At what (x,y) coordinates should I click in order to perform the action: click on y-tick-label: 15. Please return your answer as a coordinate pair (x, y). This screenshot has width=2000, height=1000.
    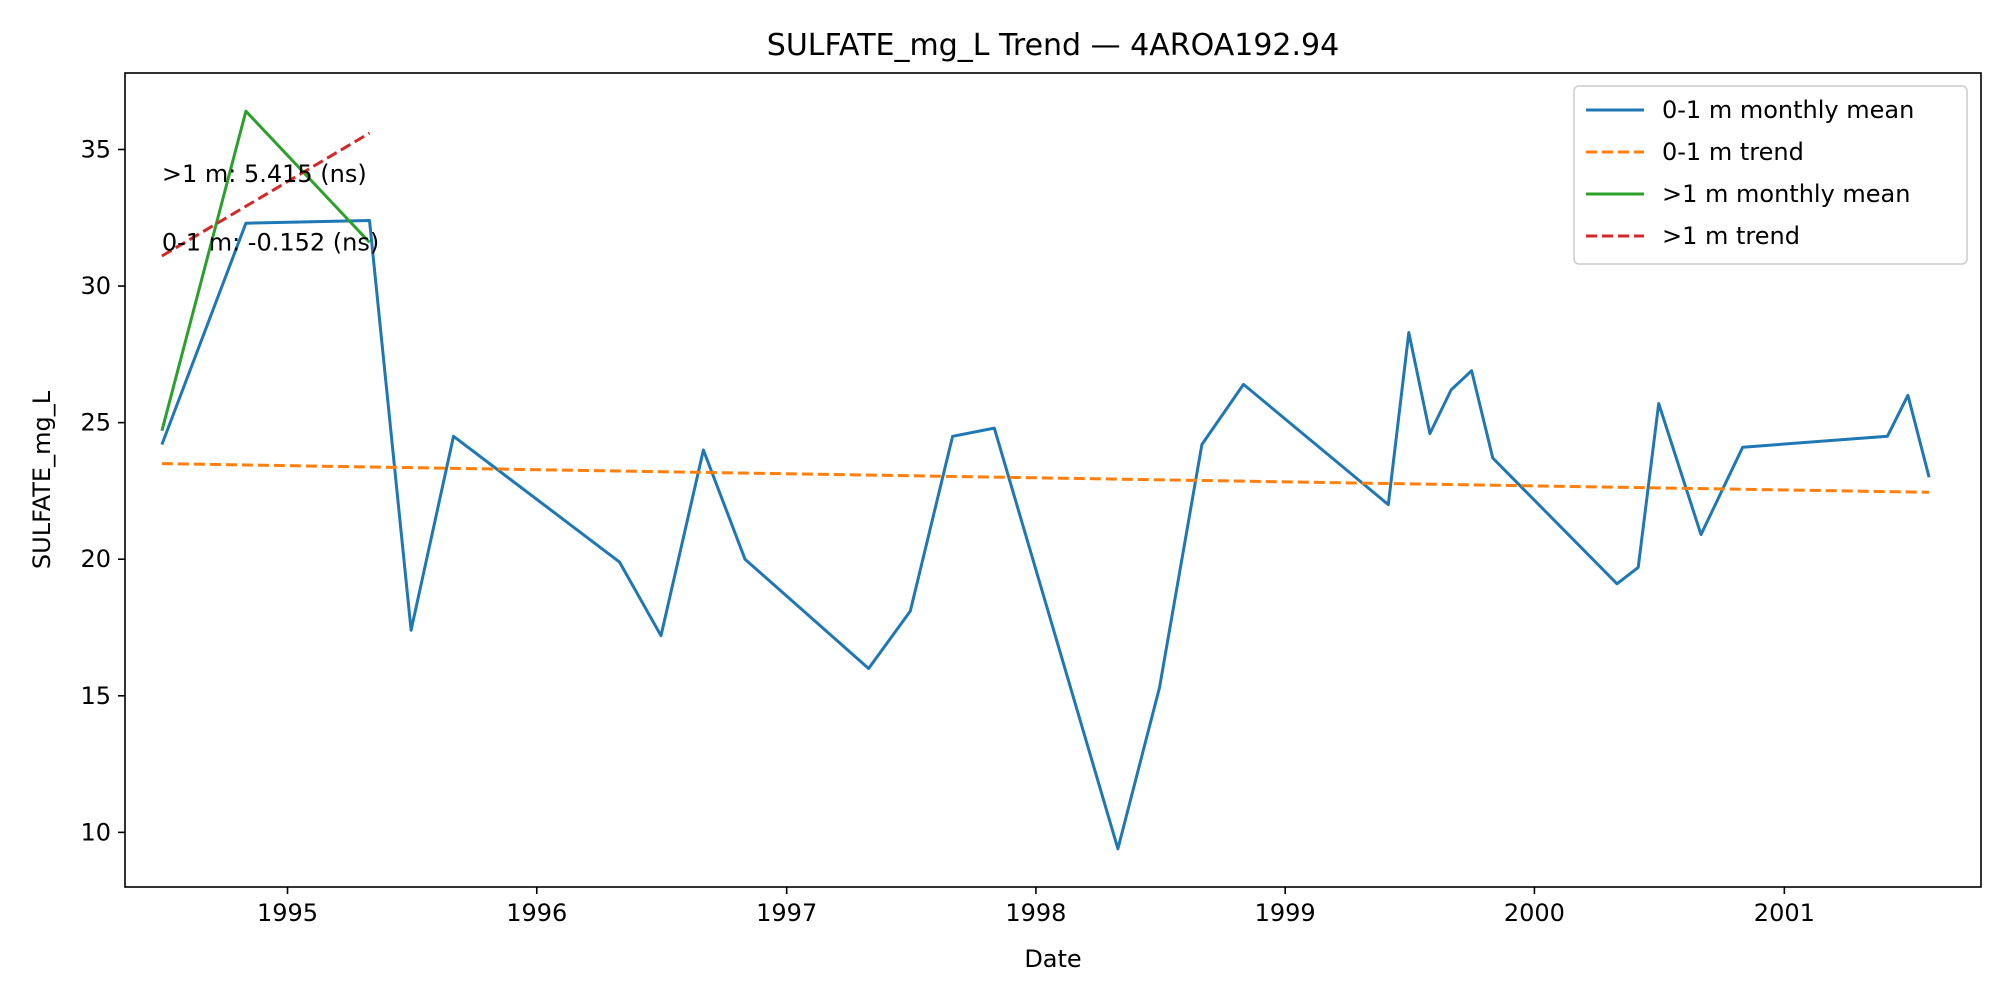
    Looking at the image, I should click on (95, 696).